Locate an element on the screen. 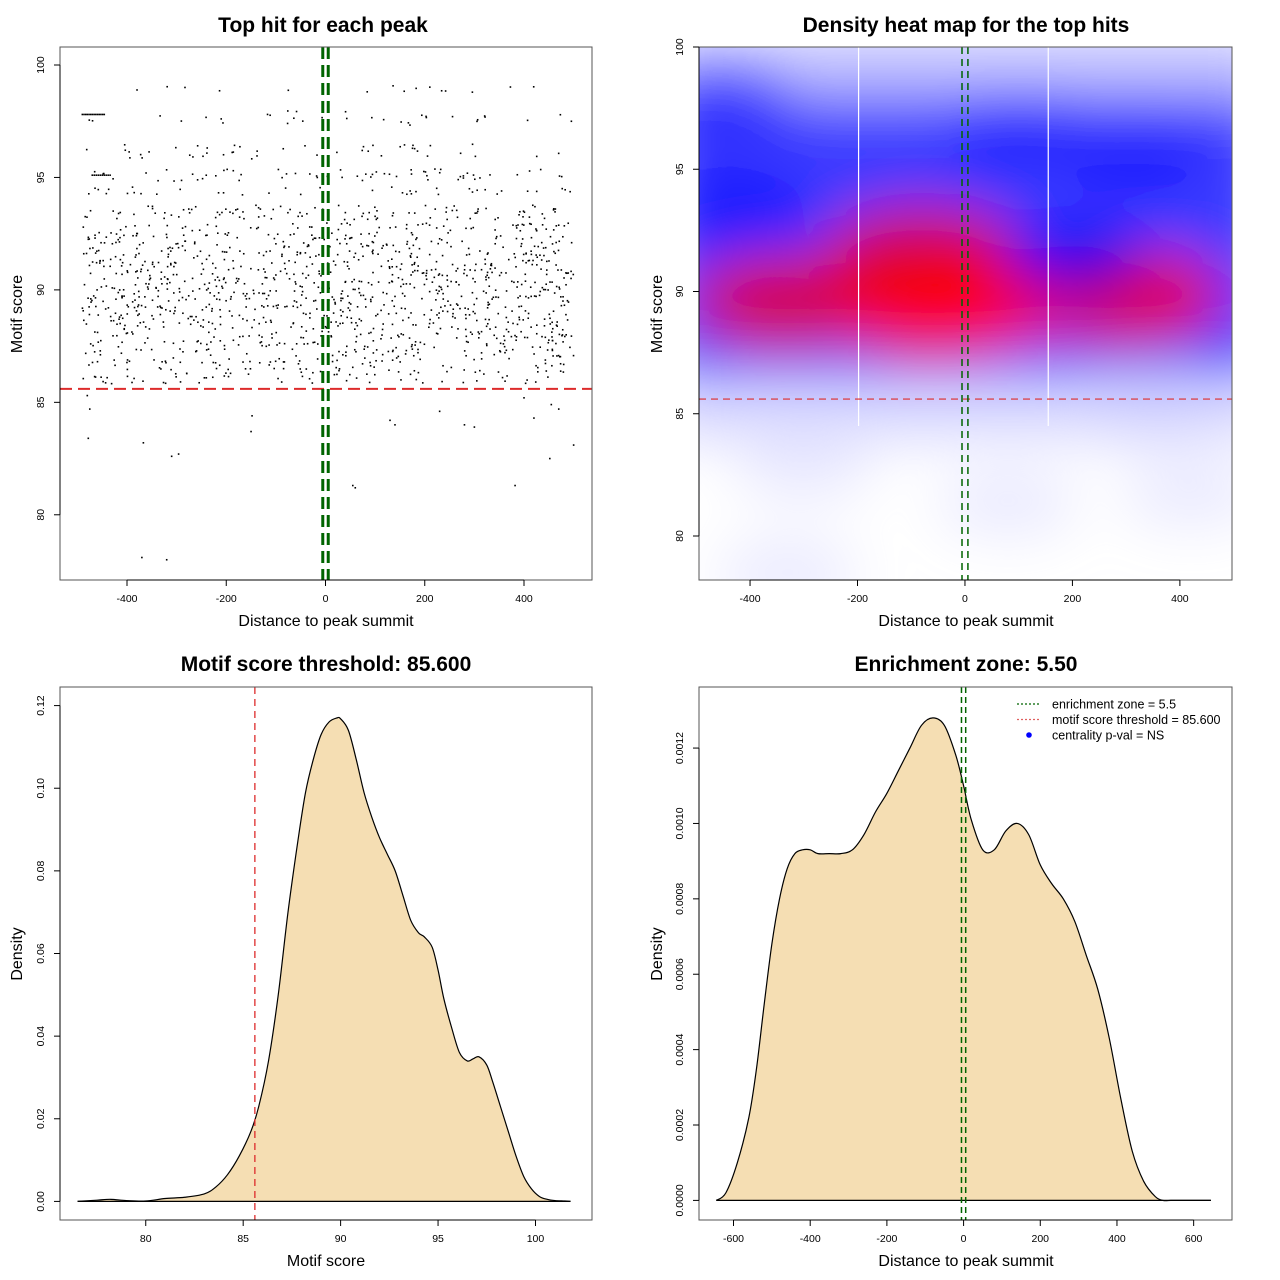  score-density-fill is located at coordinates (324, 959).